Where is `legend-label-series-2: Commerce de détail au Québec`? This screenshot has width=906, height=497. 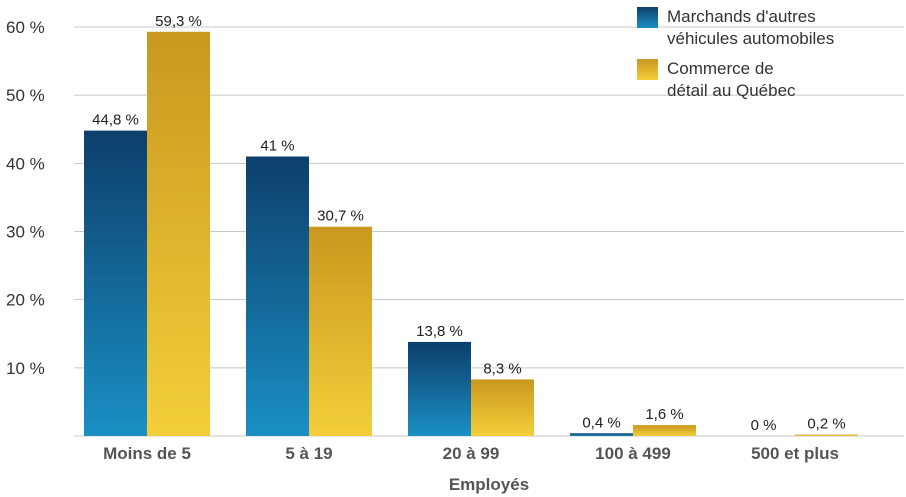
legend-label-series-2: Commerce de détail au Québec is located at coordinates (783, 80).